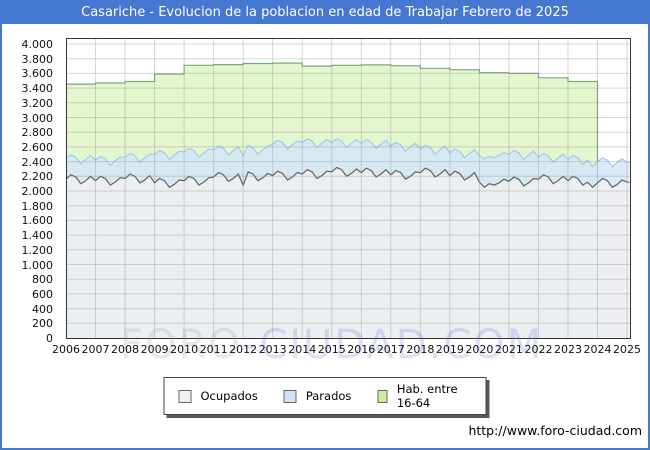 The width and height of the screenshot is (650, 450). What do you see at coordinates (243, 349) in the screenshot?
I see `x-tick-label: 2012` at bounding box center [243, 349].